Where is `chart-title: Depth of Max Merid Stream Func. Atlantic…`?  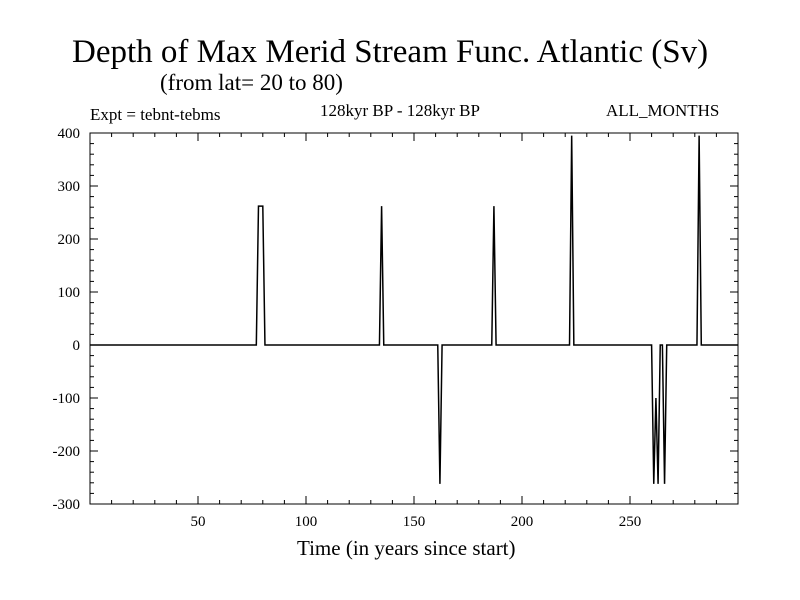
chart-title: Depth of Max Merid Stream Func. Atlantic… is located at coordinates (390, 52).